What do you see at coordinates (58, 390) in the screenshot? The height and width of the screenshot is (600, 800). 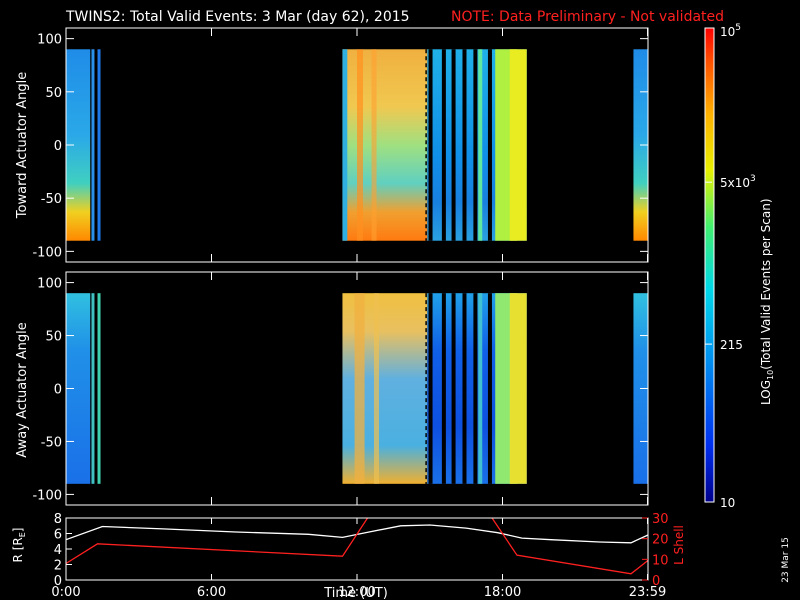 I see `away-ytick-label: 0` at bounding box center [58, 390].